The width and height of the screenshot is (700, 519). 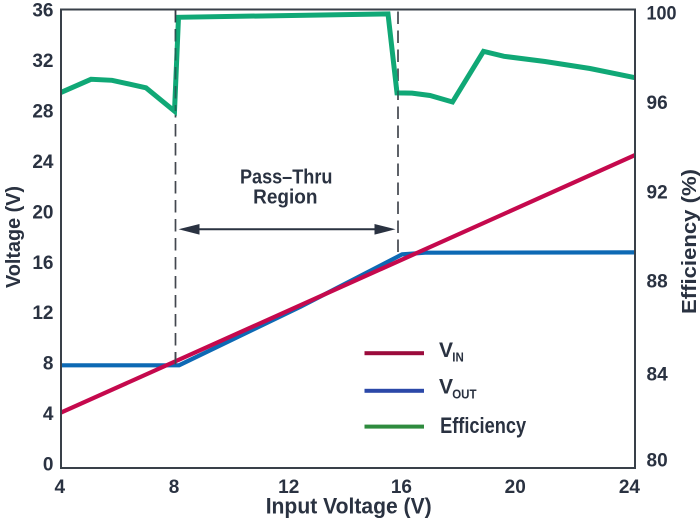 I want to click on svg-text: 84, so click(x=658, y=374).